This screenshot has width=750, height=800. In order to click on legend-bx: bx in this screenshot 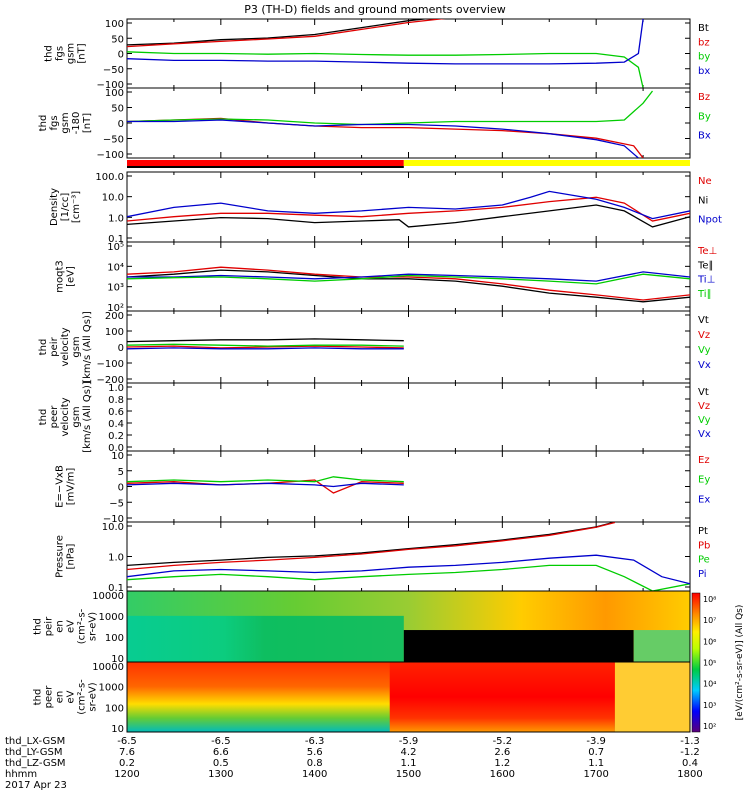, I will do `click(704, 71)`.